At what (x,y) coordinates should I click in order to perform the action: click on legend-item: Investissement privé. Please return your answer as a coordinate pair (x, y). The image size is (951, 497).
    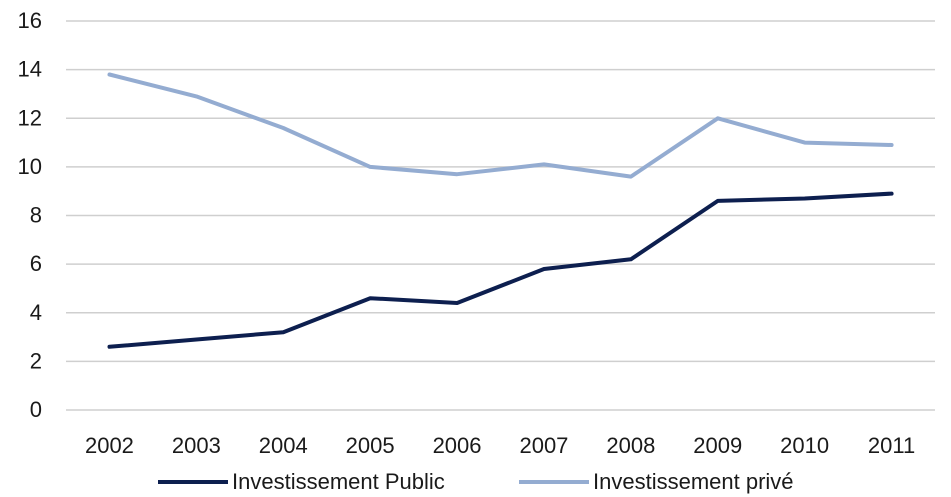
    Looking at the image, I should click on (656, 481).